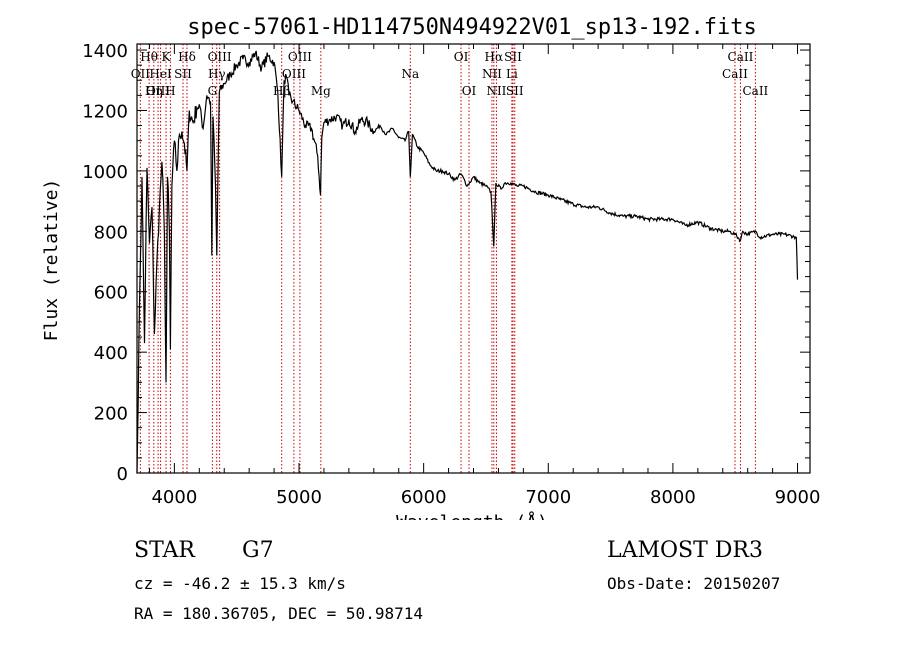  I want to click on redshift-value: cz = -46.2 ± 15.3 km/s, so click(240, 583).